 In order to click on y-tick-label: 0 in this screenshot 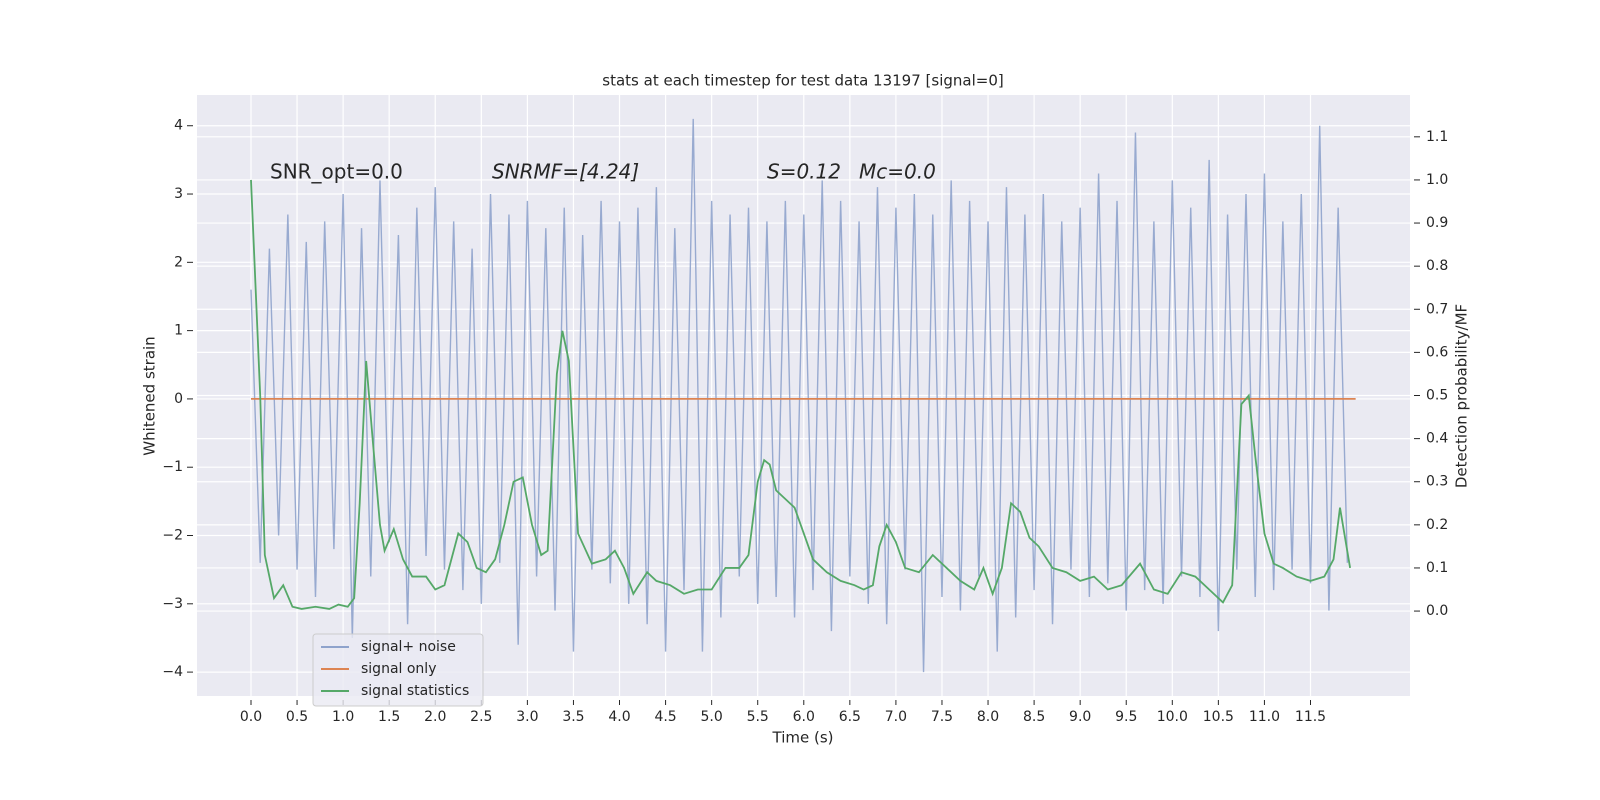, I will do `click(178, 399)`.